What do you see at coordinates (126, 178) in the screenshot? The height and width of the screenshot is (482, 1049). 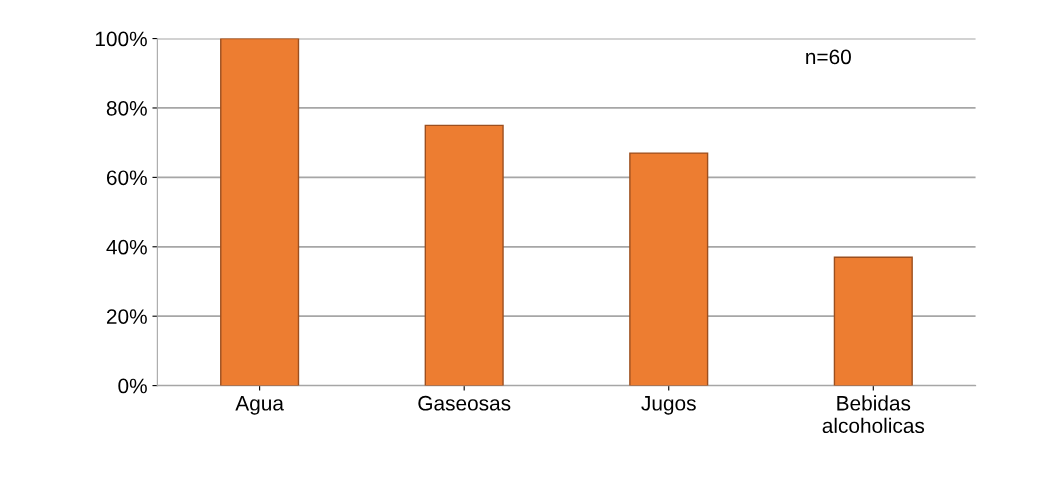 I see `y-tick-label: 60%` at bounding box center [126, 178].